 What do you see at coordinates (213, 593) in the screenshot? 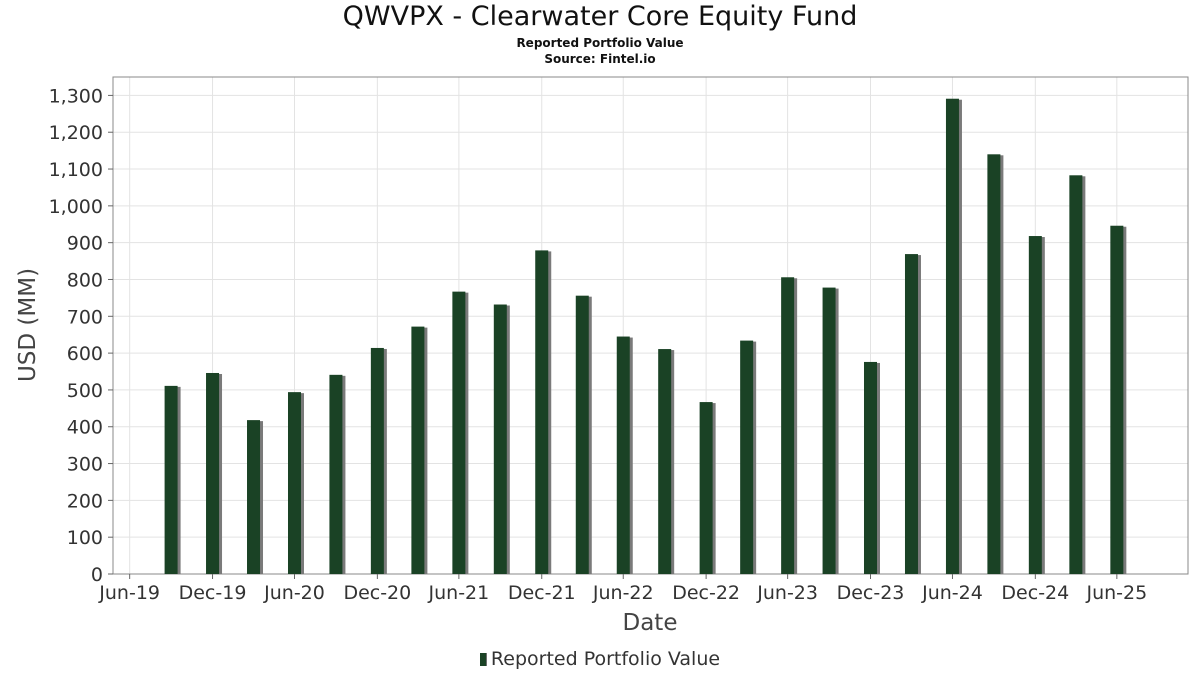
I see `x-tick-label: Dec-19` at bounding box center [213, 593].